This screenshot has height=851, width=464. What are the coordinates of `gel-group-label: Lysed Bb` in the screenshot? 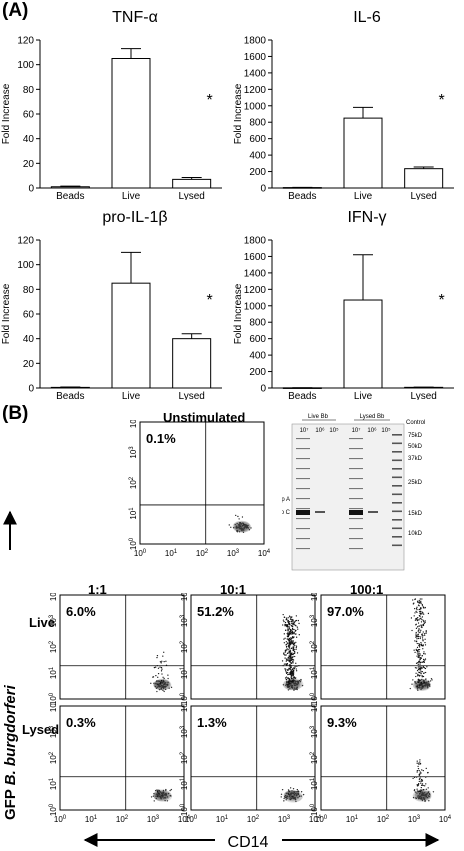 It's located at (372, 417).